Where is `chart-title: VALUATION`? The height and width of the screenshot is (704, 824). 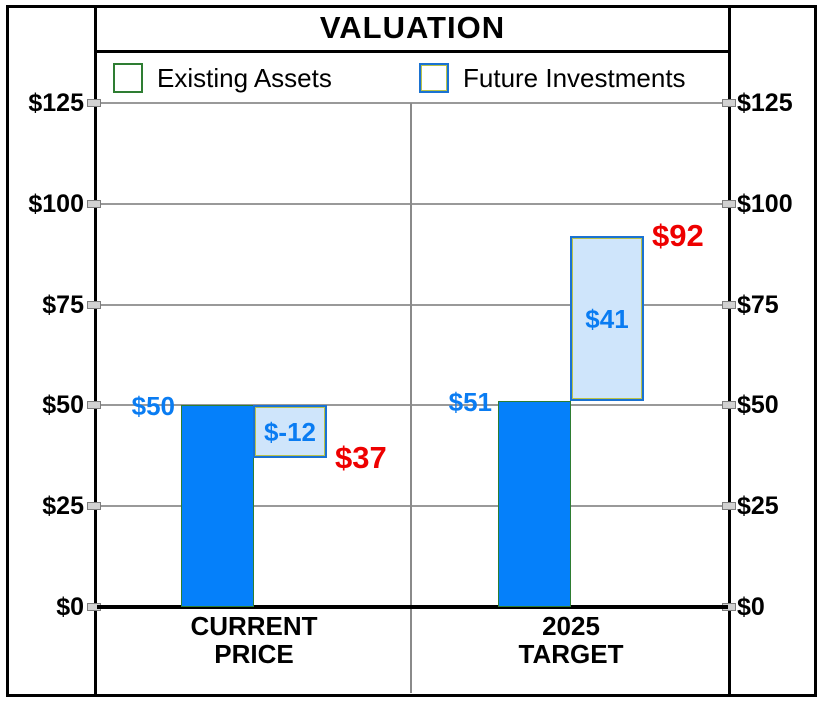 chart-title: VALUATION is located at coordinates (412, 27).